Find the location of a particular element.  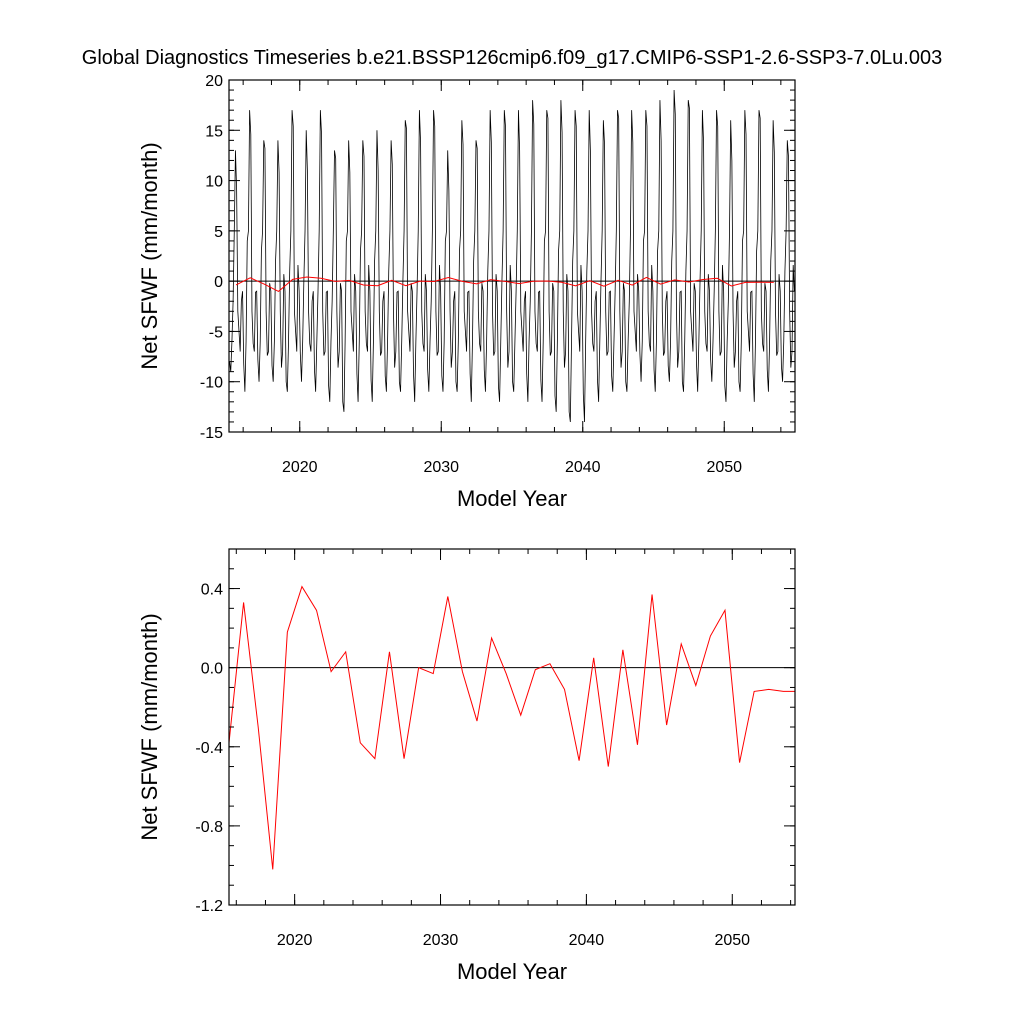

y-tick-label: 0.4 is located at coordinates (212, 590).